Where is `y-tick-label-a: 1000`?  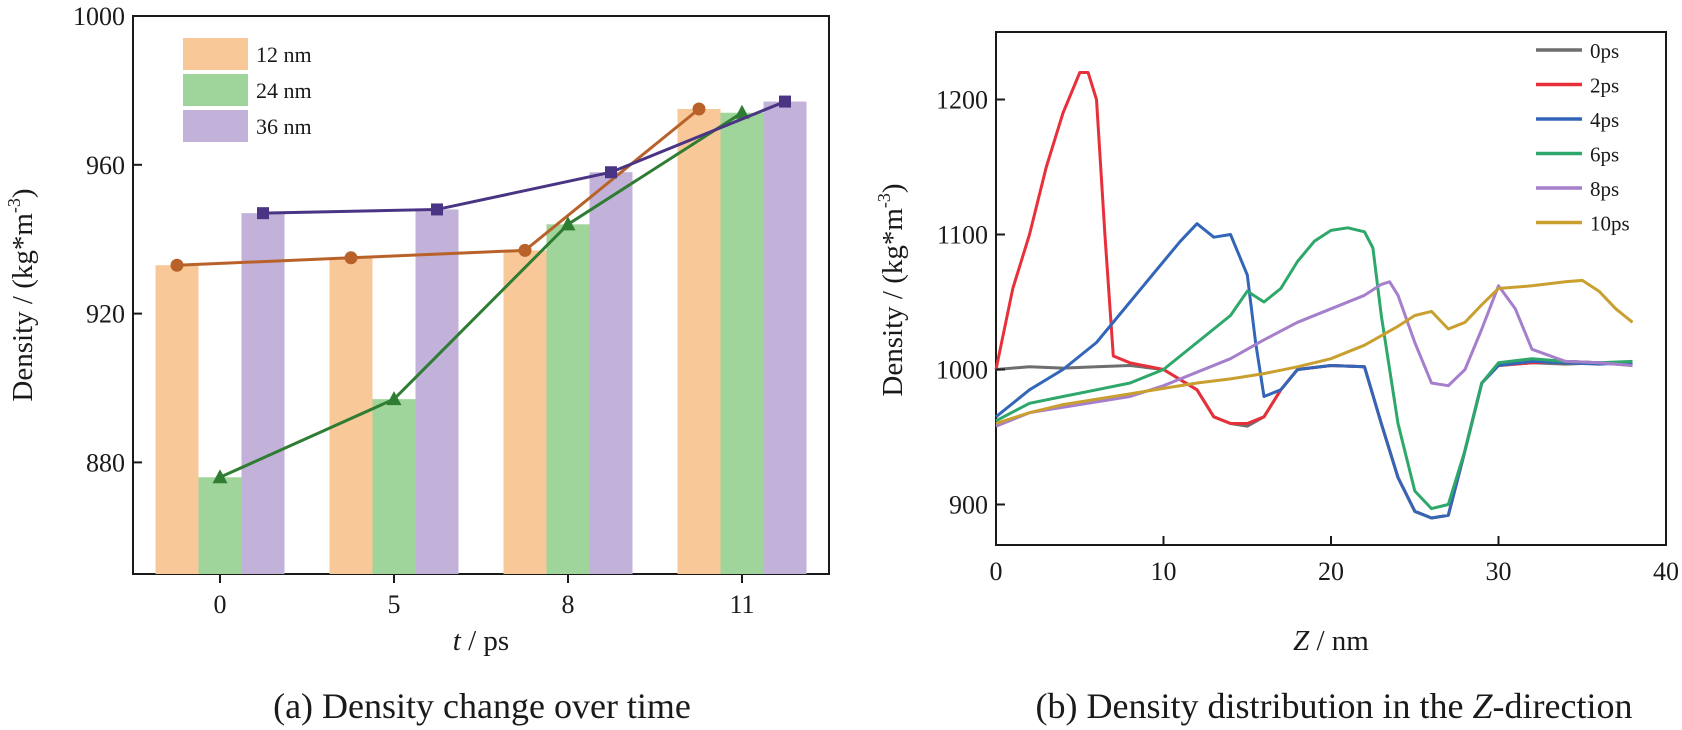 y-tick-label-a: 1000 is located at coordinates (99, 16).